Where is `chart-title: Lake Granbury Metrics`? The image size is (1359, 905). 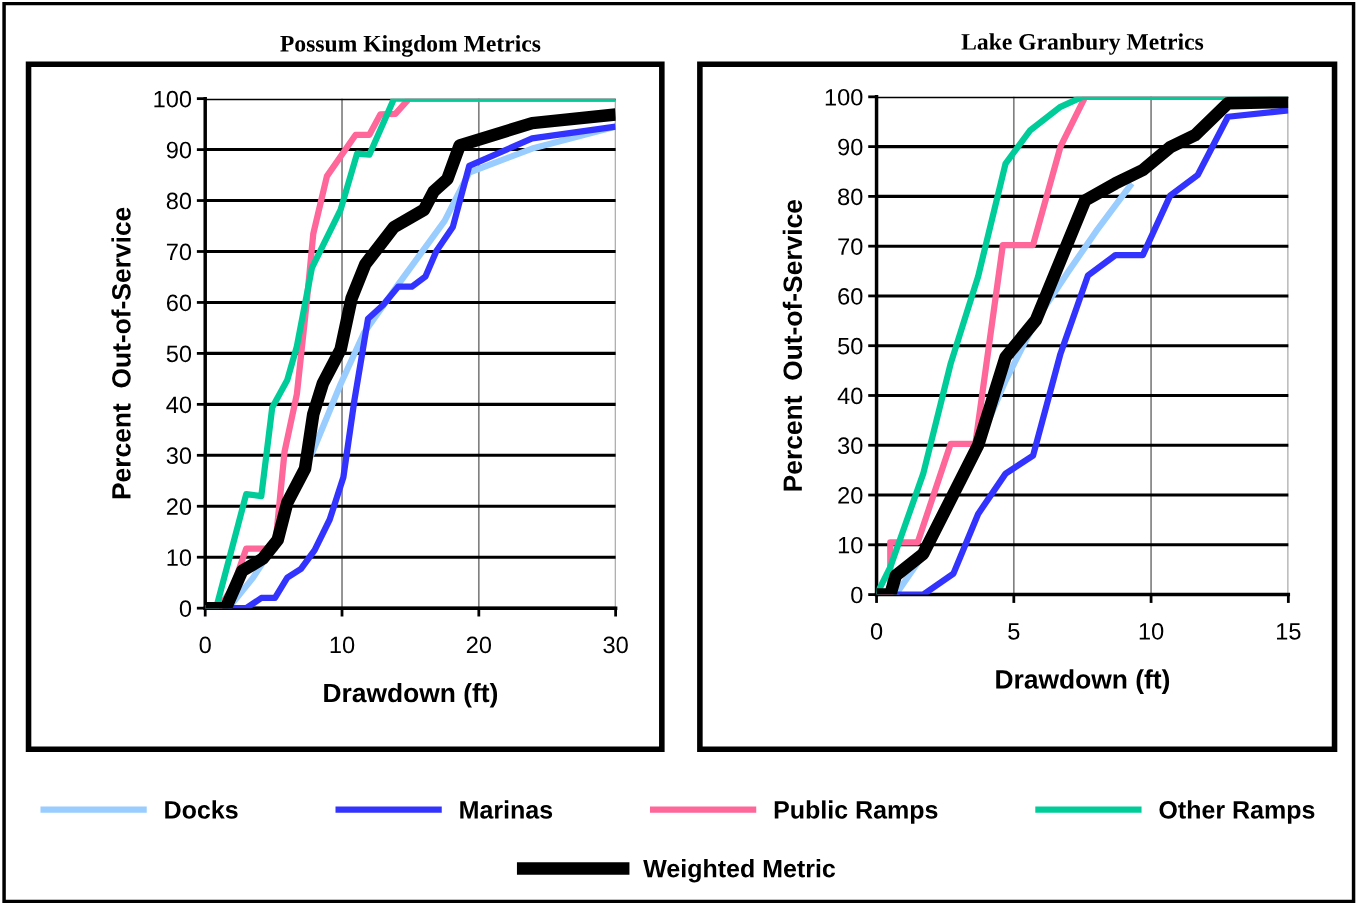 chart-title: Lake Granbury Metrics is located at coordinates (1082, 44).